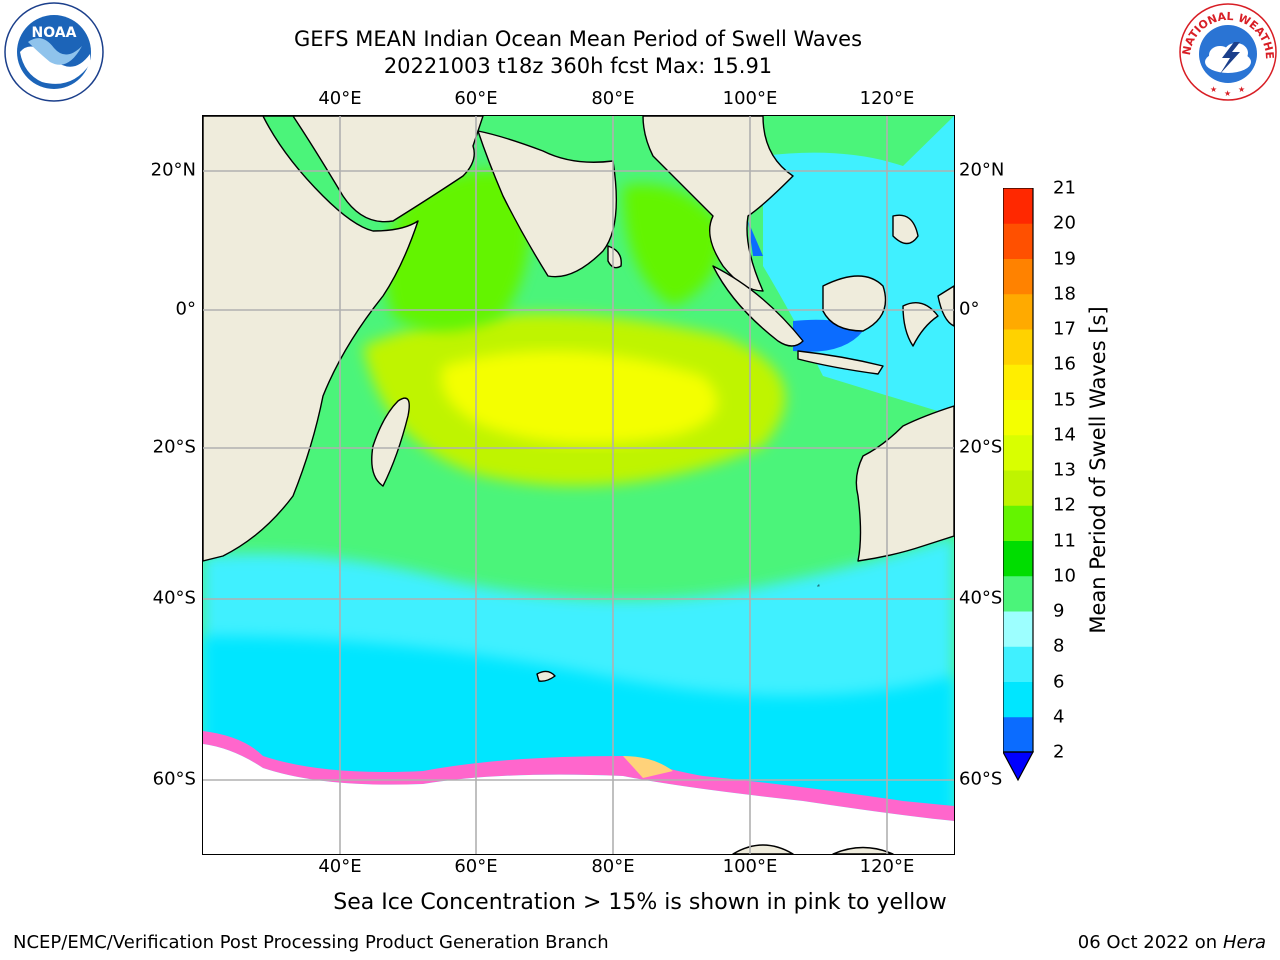  What do you see at coordinates (173, 170) in the screenshot?
I see `lat-label-left: 20°N` at bounding box center [173, 170].